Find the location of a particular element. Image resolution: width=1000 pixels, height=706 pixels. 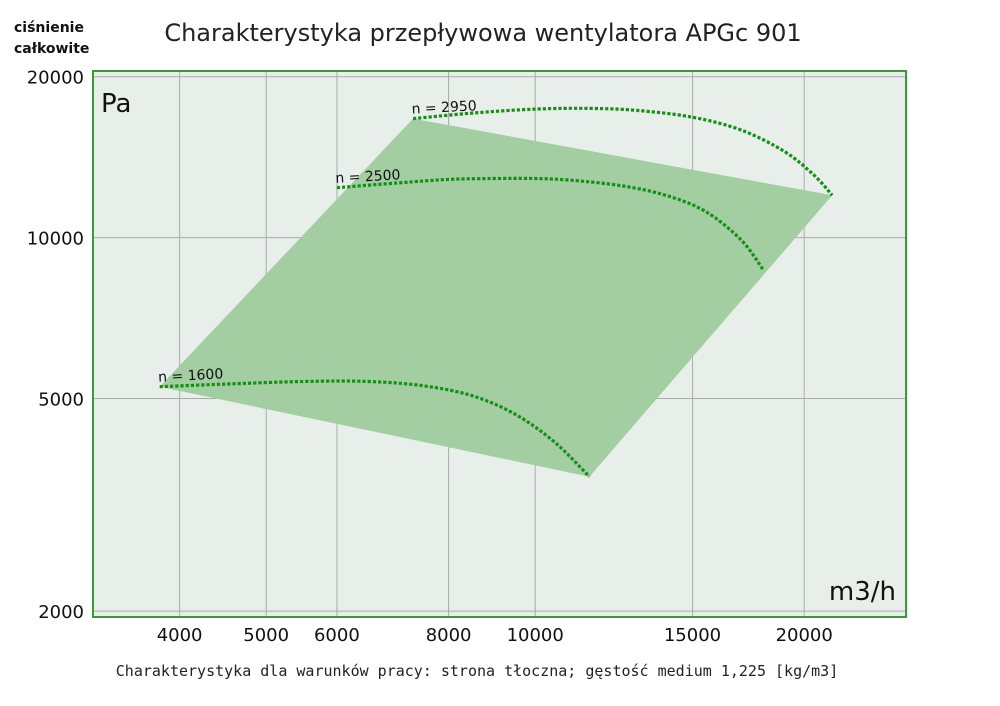

x-tick-label: 8000 is located at coordinates (449, 635).